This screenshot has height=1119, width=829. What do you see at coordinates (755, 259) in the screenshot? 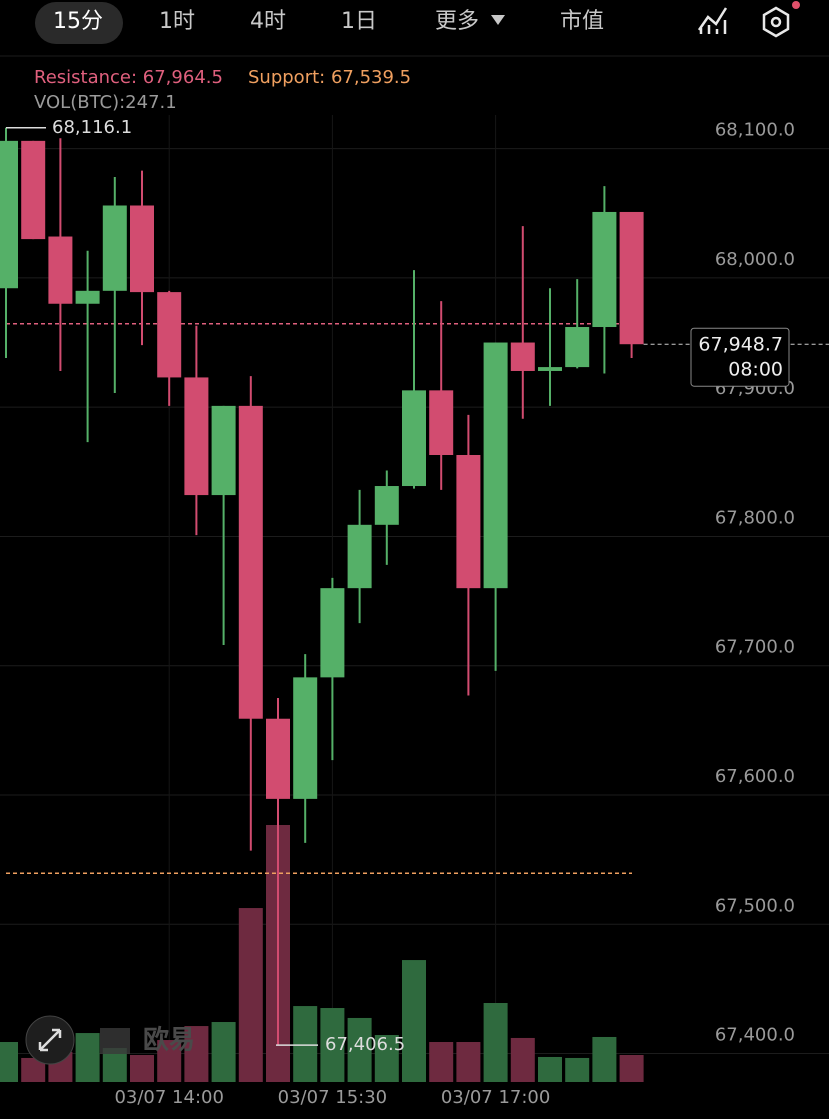
I see `y-tick-label: 68,000.0` at bounding box center [755, 259].